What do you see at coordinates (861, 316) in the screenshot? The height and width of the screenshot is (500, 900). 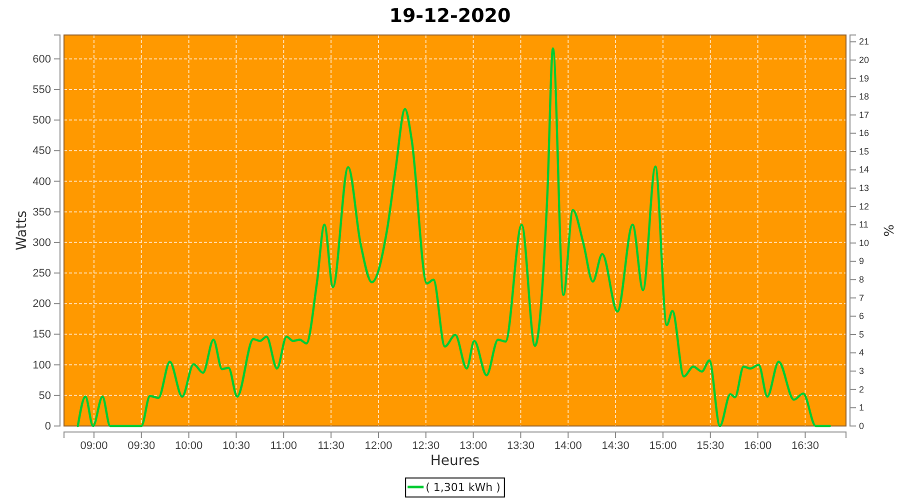 I see `y2-tick-label: 6` at bounding box center [861, 316].